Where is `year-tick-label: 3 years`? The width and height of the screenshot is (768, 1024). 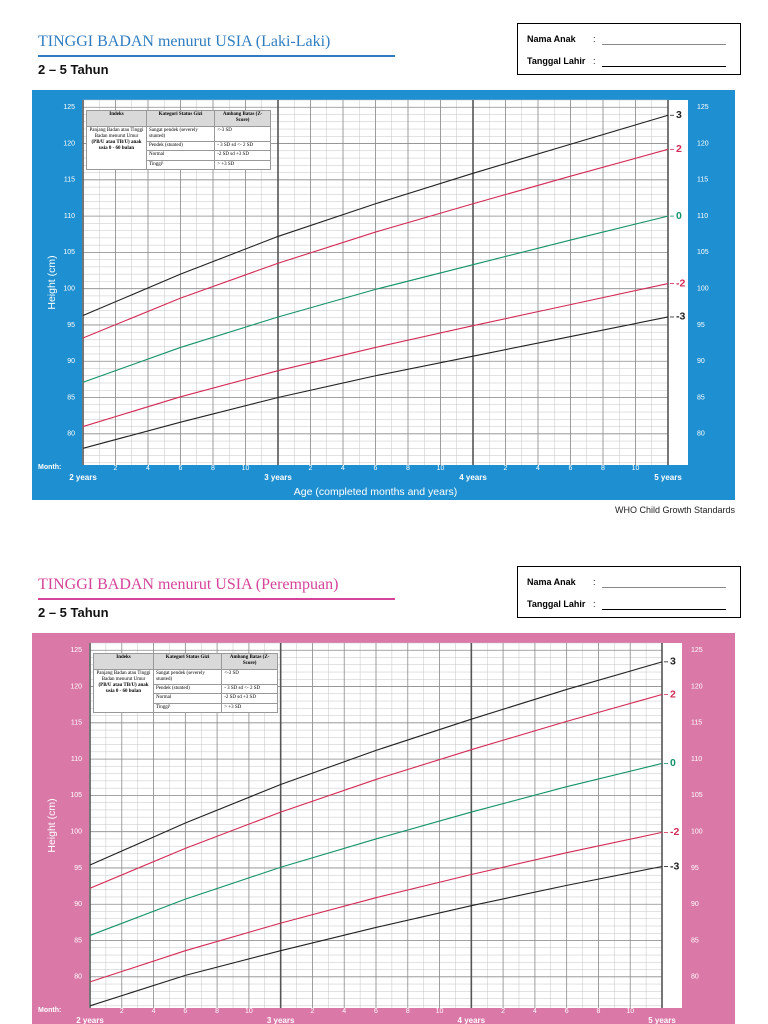
year-tick-label: 3 years is located at coordinates (281, 1020).